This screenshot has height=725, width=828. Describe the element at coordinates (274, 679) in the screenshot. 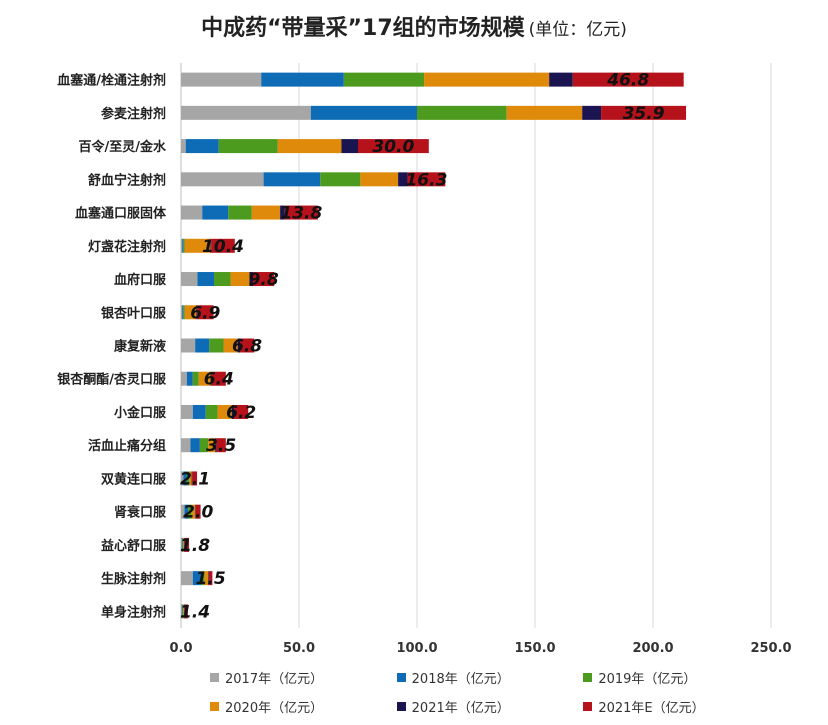

I see `legend-label: 2017年（亿元）` at that location.